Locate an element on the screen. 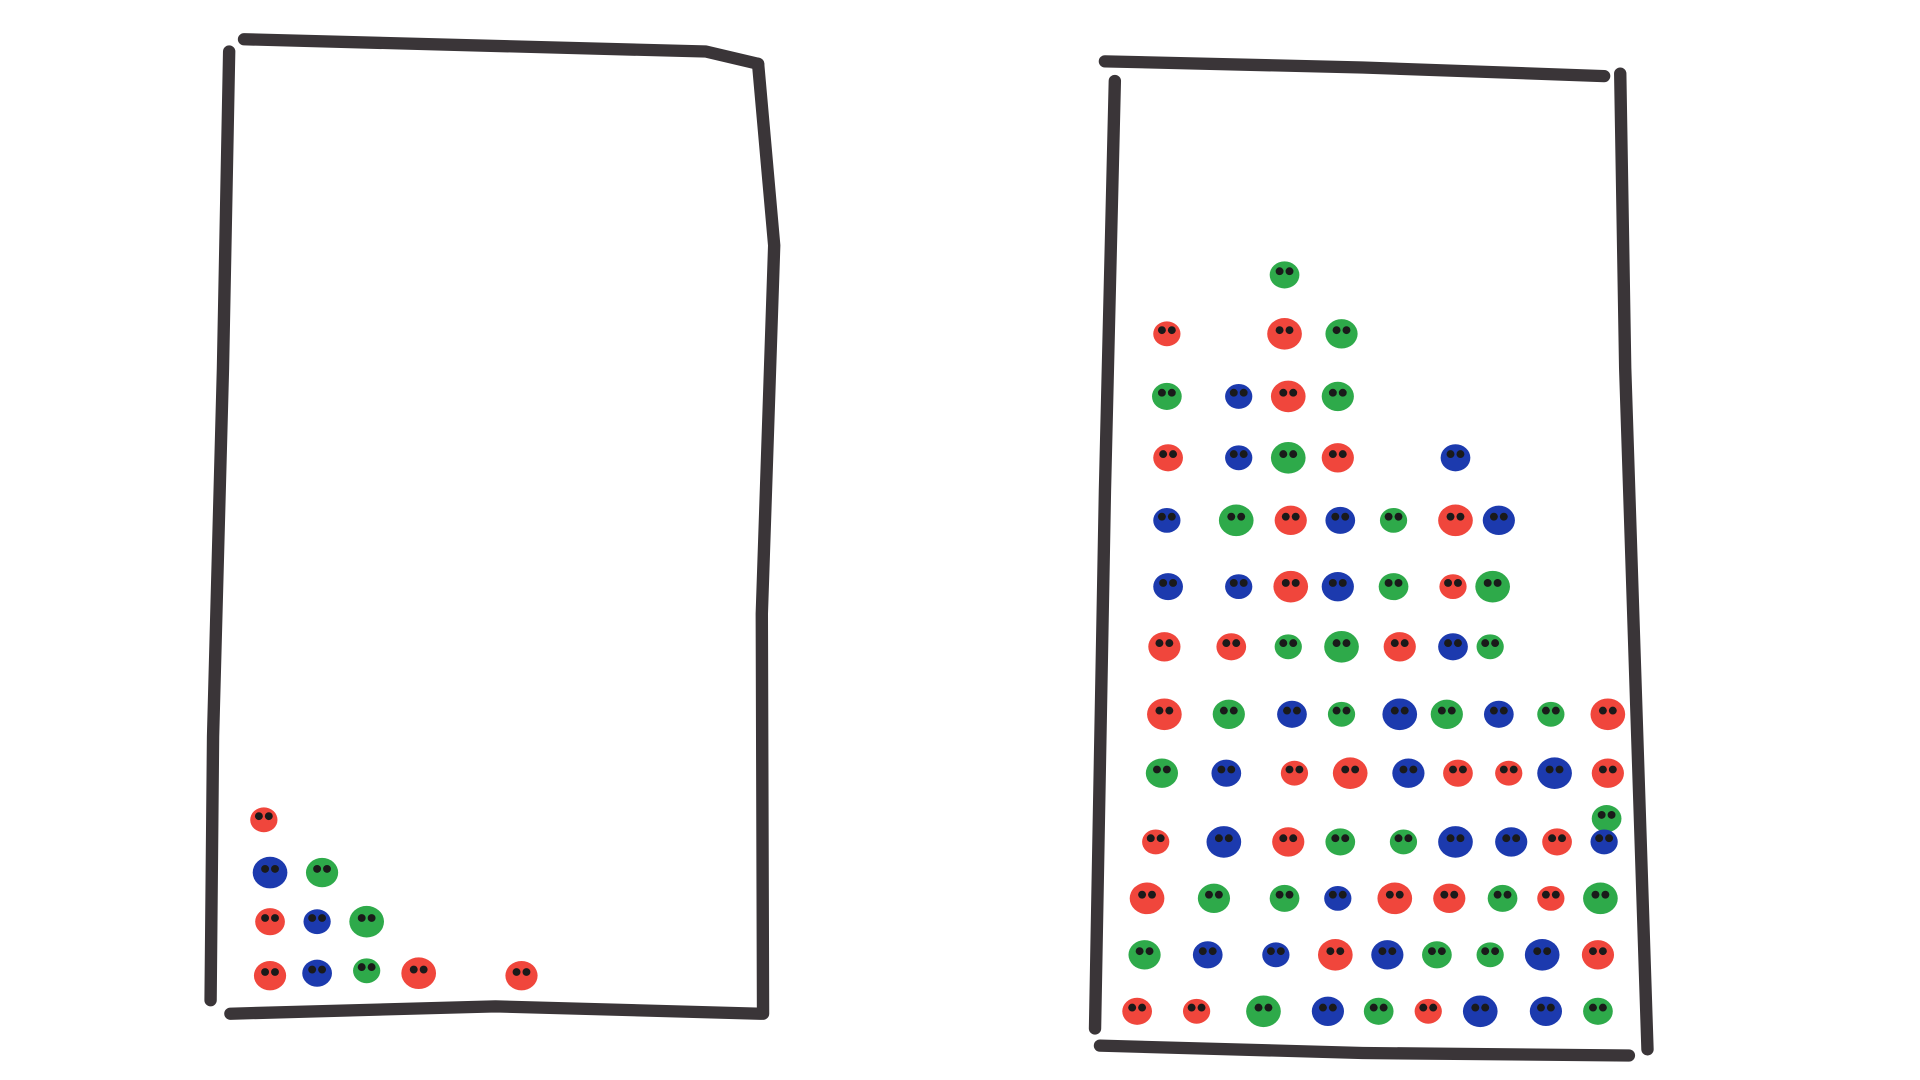 The height and width of the screenshot is (1080, 1920). right-box-left is located at coordinates (1105, 554).